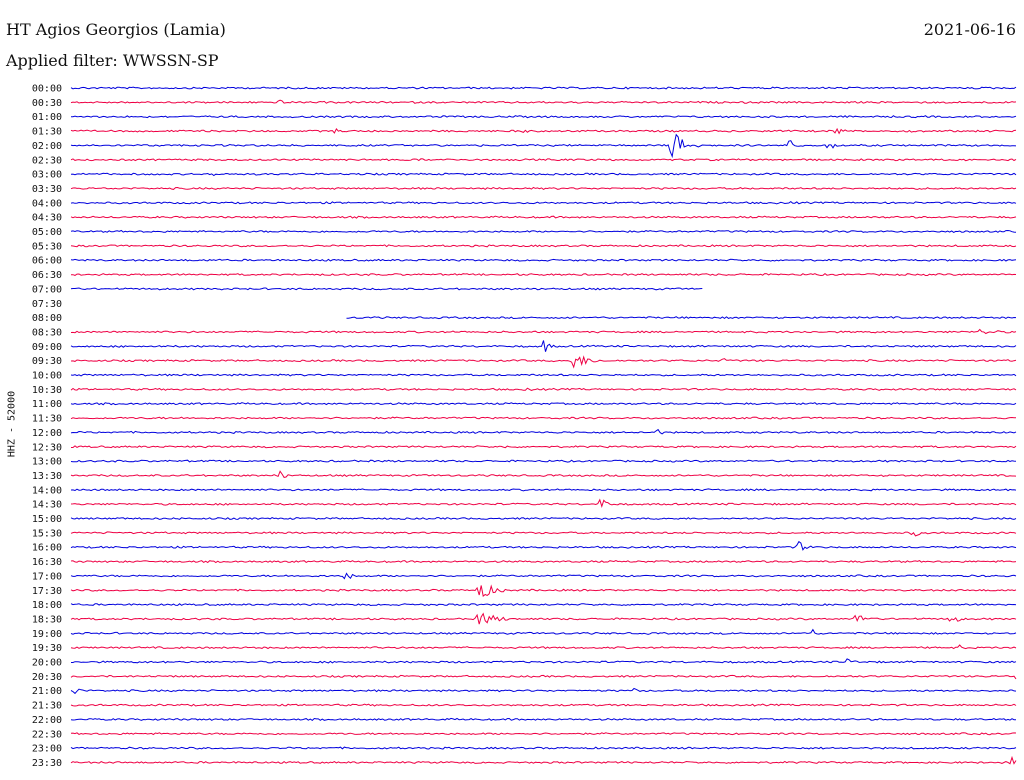 The height and width of the screenshot is (780, 1024). What do you see at coordinates (47, 232) in the screenshot?
I see `row-label: 05:00` at bounding box center [47, 232].